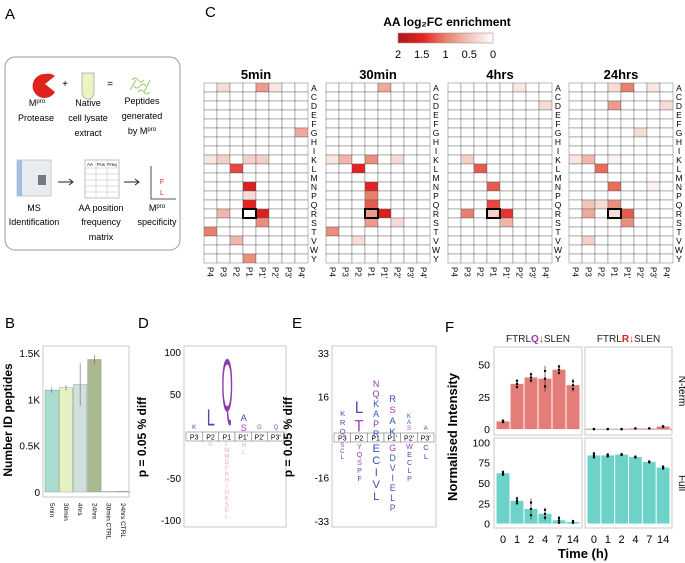 The image size is (685, 563). Describe the element at coordinates (436, 223) in the screenshot. I see `row-label: S` at that location.